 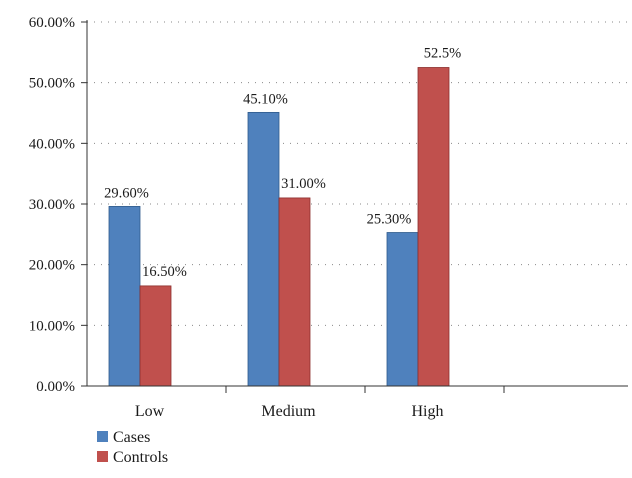 What do you see at coordinates (150, 411) in the screenshot?
I see `x-category-label: Low` at bounding box center [150, 411].